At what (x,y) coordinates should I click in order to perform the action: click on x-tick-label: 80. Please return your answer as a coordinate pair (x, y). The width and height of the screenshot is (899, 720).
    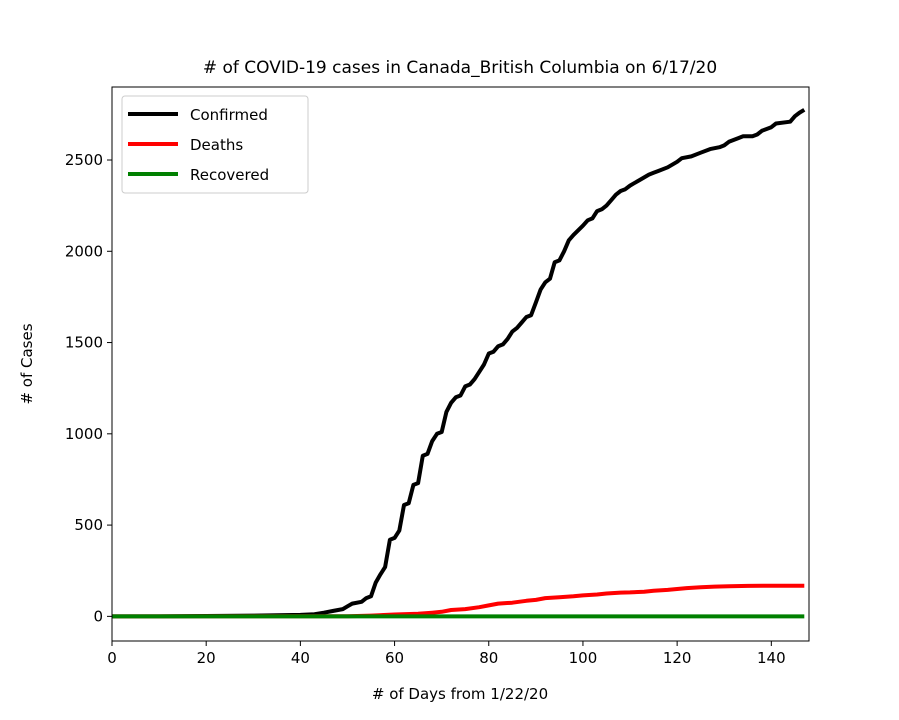
    Looking at the image, I should click on (488, 658).